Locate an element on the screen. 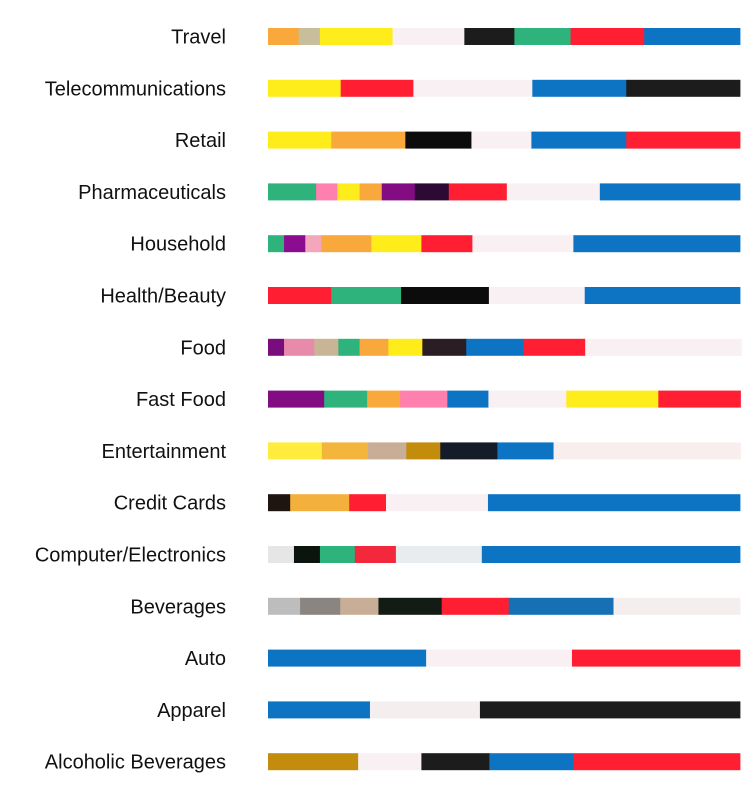 The width and height of the screenshot is (750, 800). category-label-computer-electronics: Computer/Electronics is located at coordinates (130, 556).